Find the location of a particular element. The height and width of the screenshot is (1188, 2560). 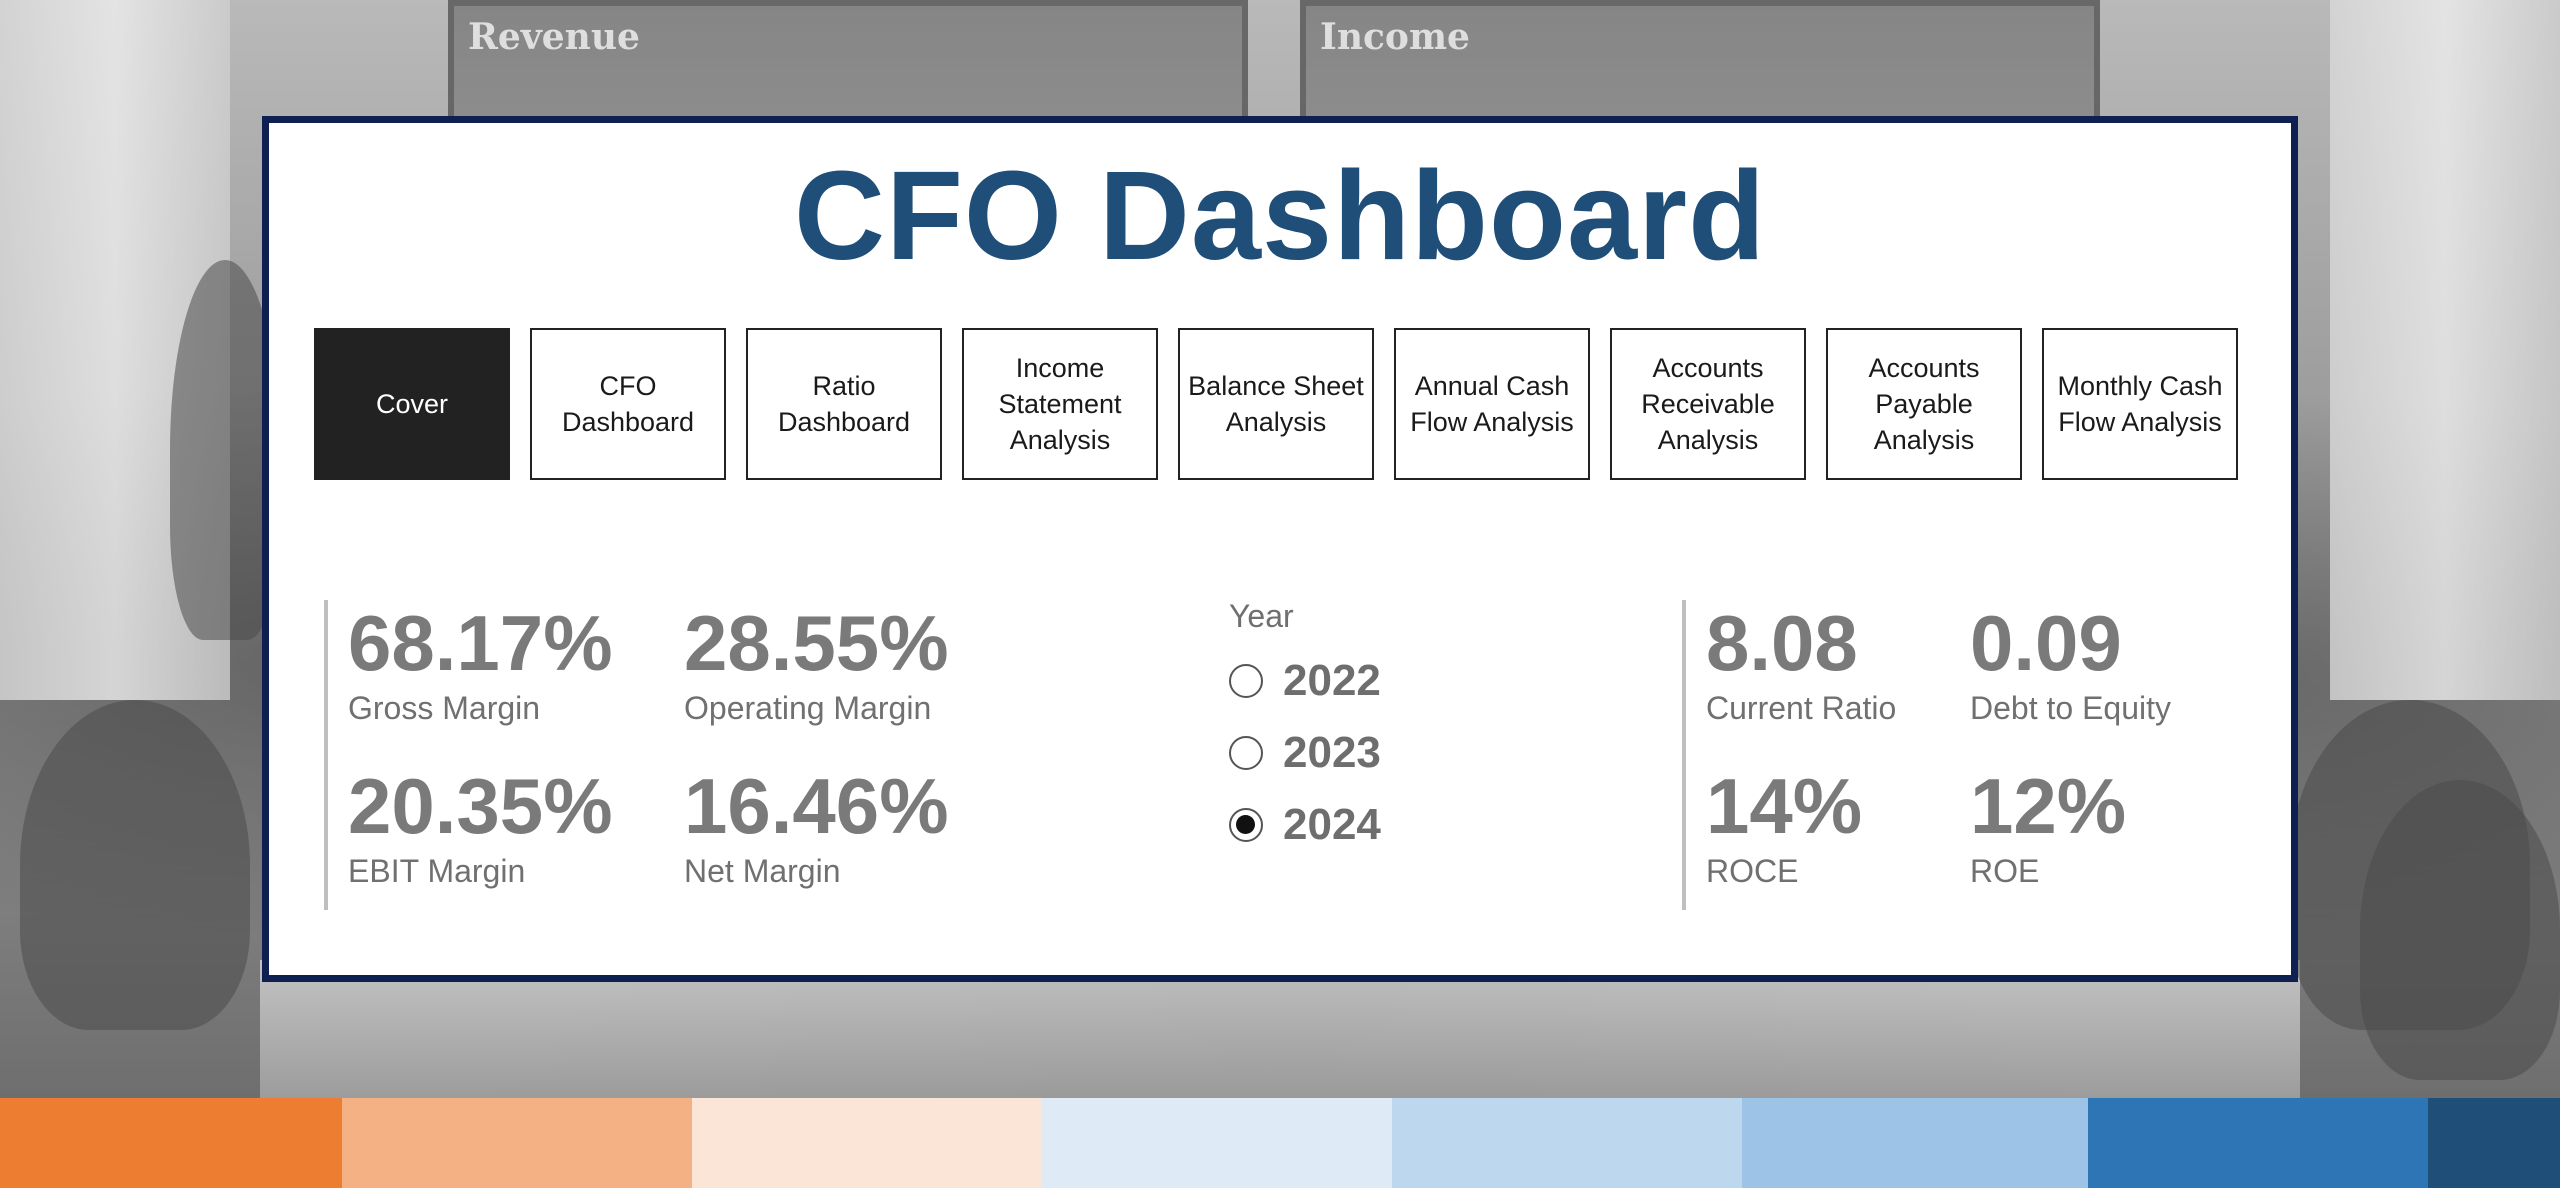

kpi-value: 0.09 is located at coordinates (2046, 643).